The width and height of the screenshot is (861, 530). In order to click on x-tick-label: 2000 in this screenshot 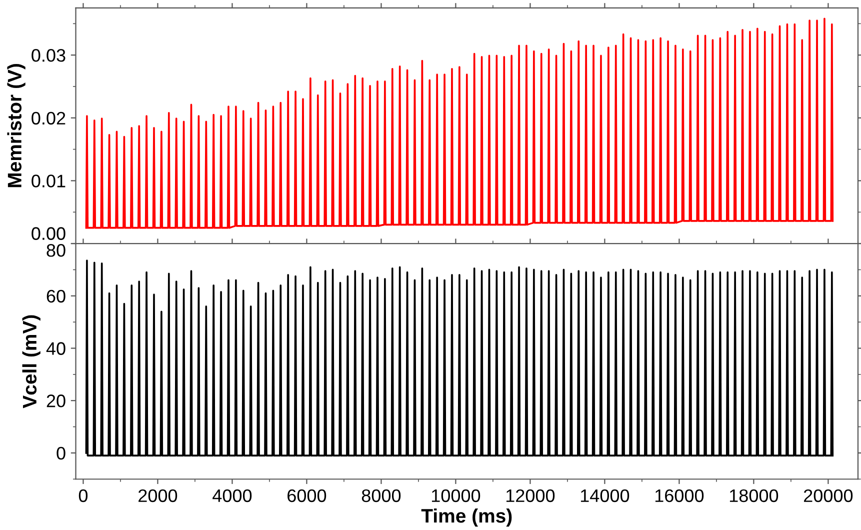, I will do `click(158, 495)`.